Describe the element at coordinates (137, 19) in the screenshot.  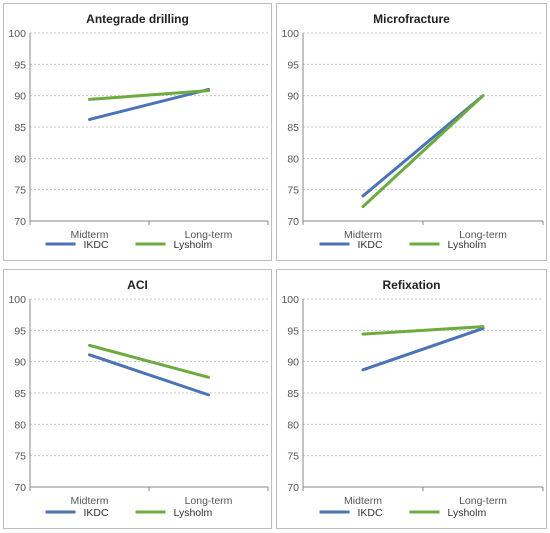
I see `chart-title: Antegrade drilling` at that location.